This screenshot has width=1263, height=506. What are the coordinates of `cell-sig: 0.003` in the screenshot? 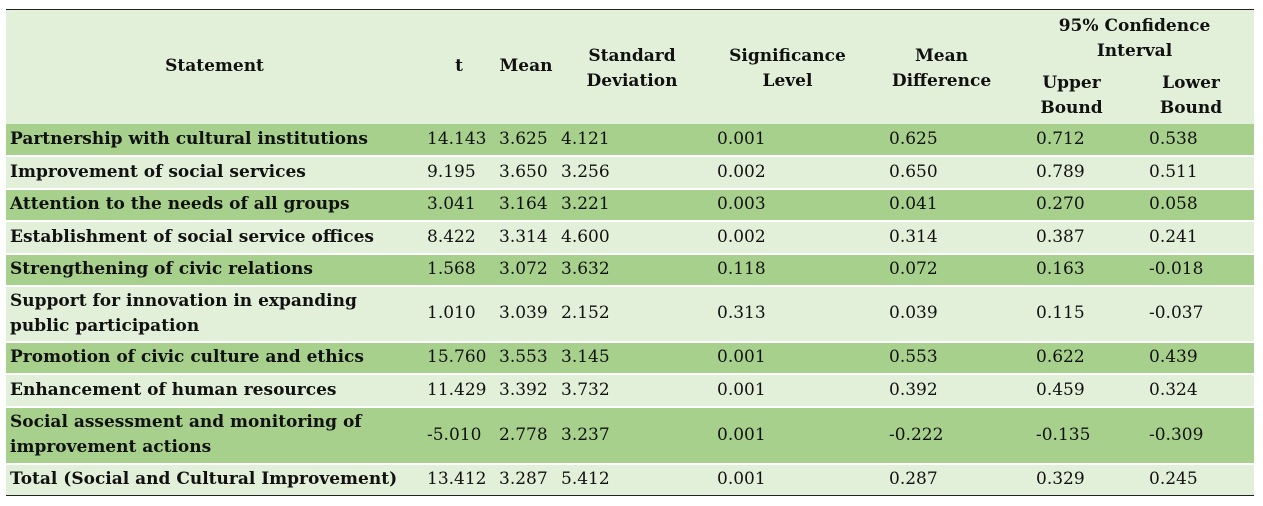 It's located at (787, 204).